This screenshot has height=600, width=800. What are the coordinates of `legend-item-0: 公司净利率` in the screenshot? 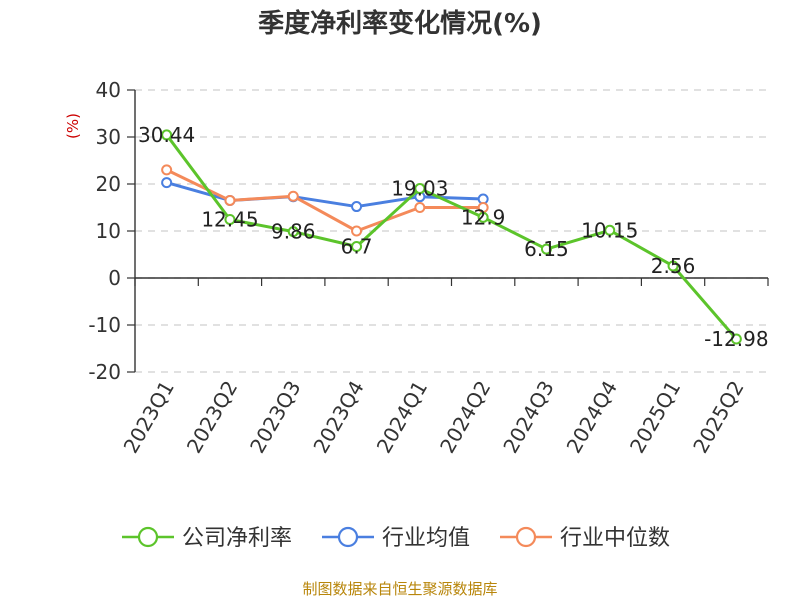 It's located at (207, 538).